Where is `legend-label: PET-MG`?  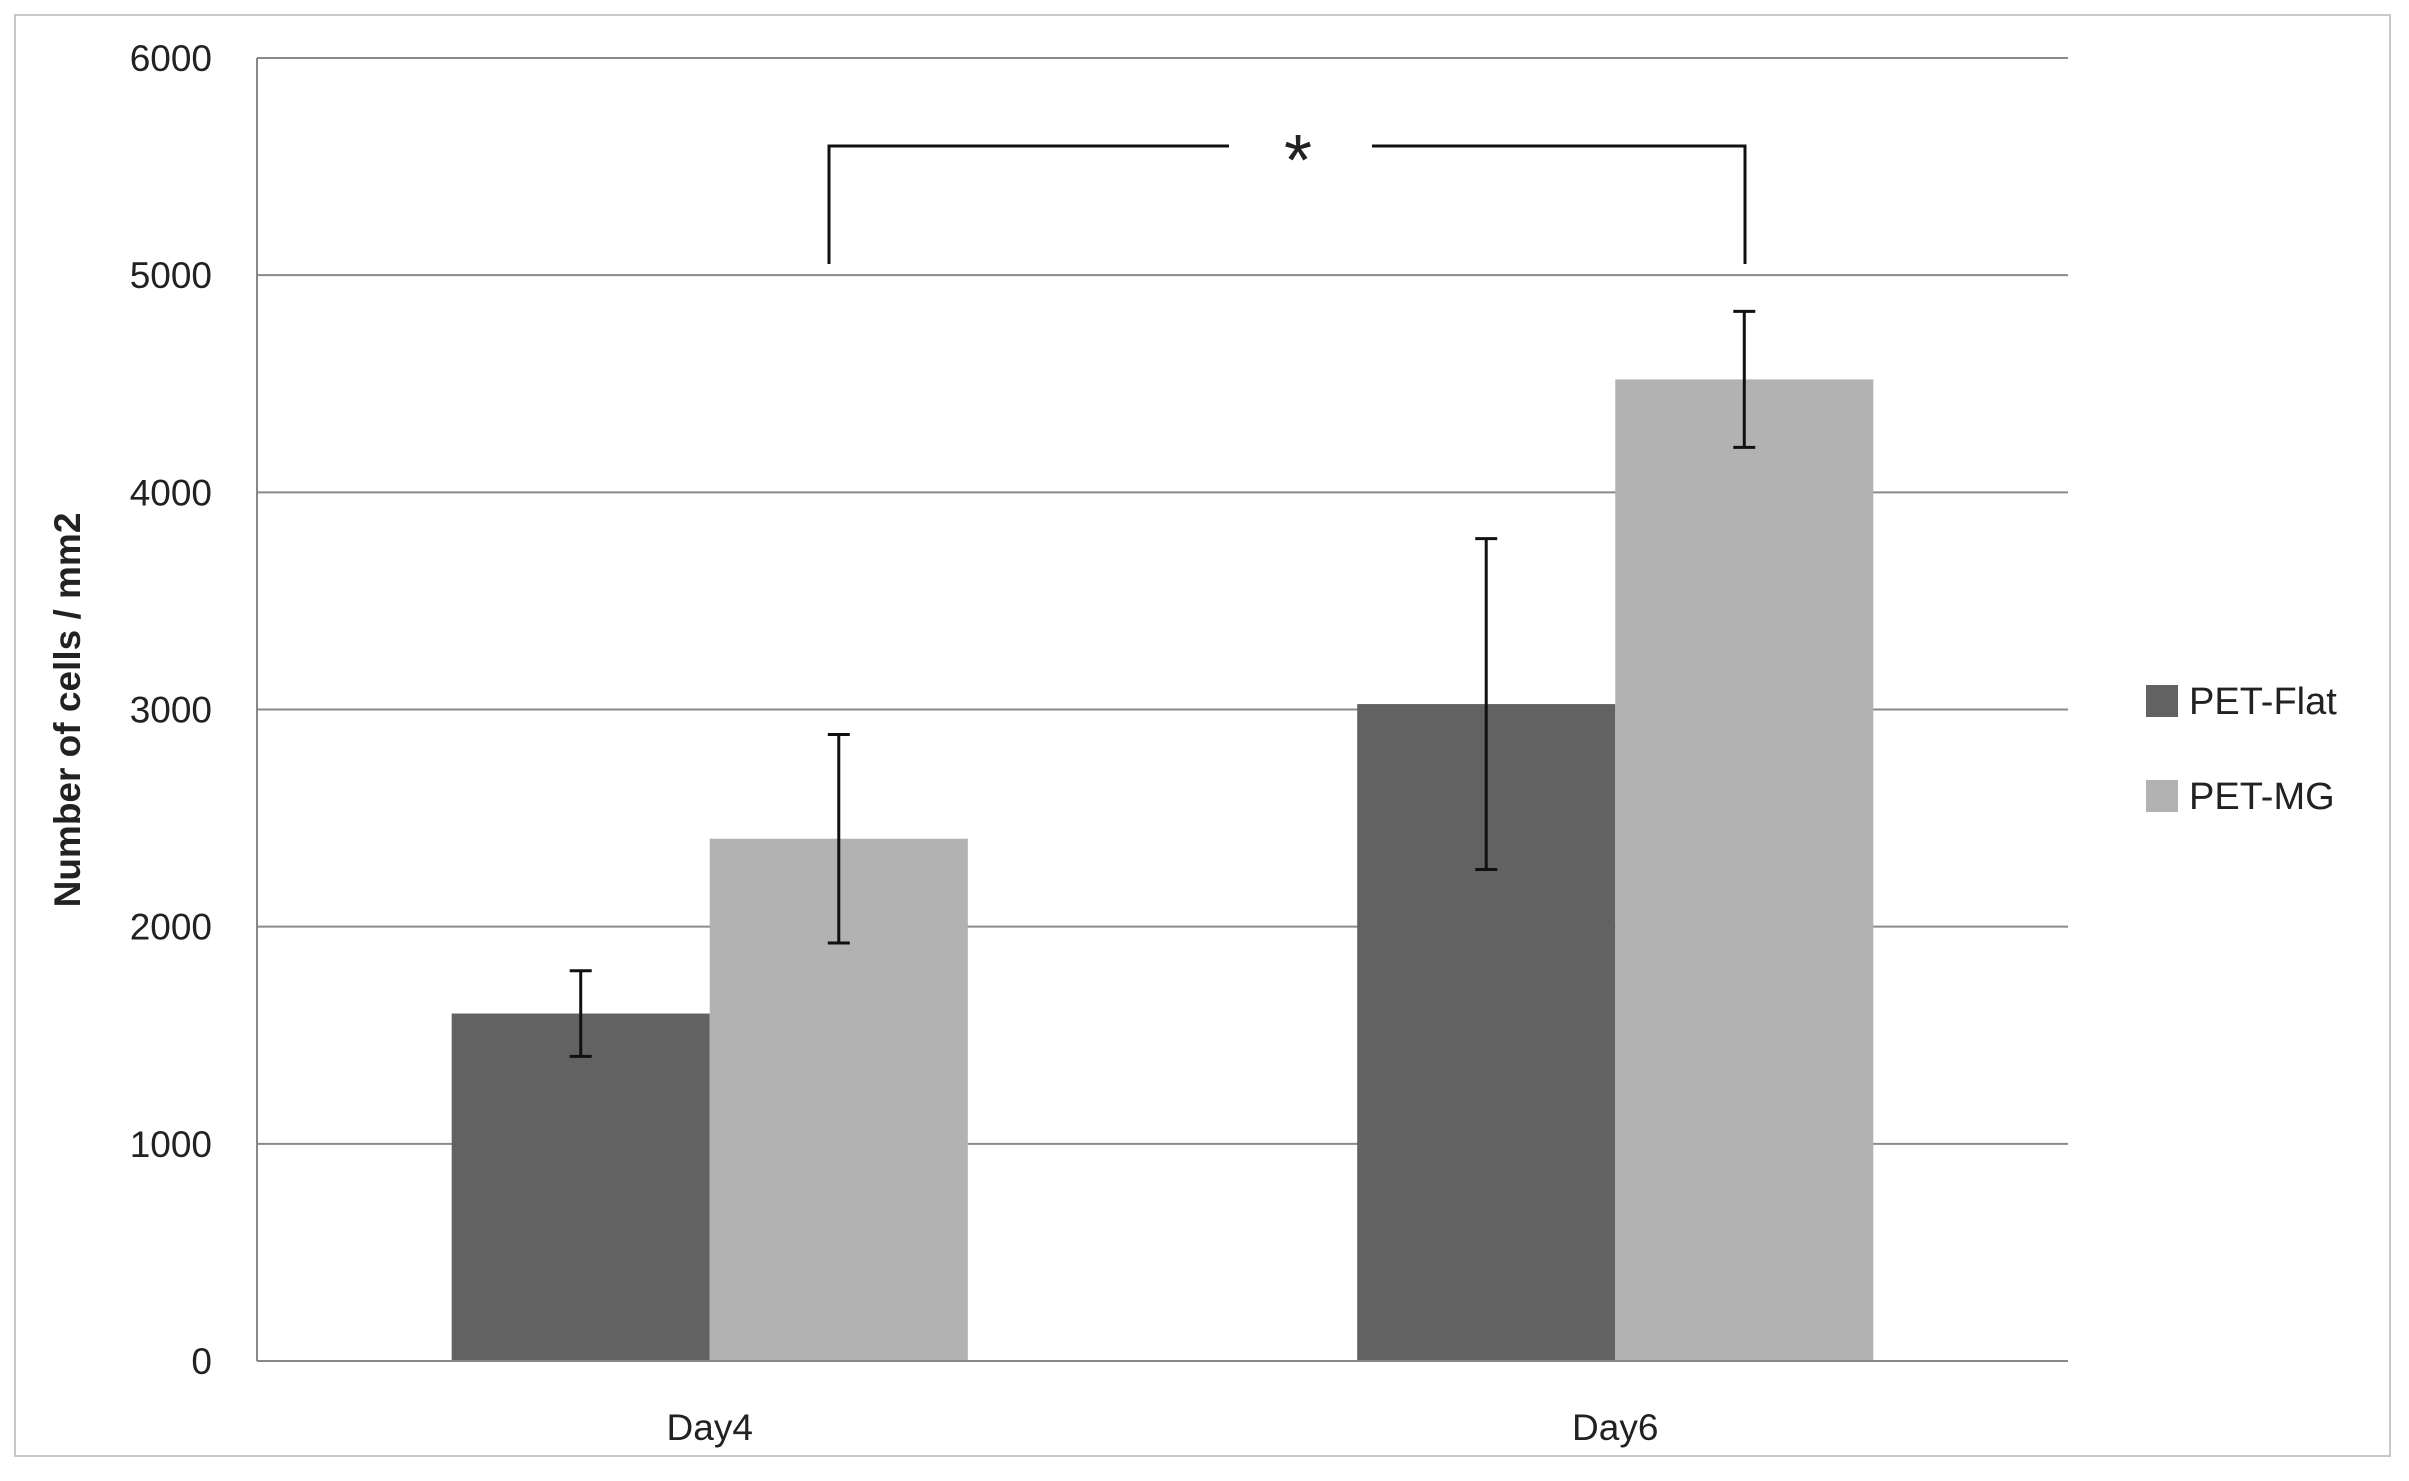
legend-label: PET-MG is located at coordinates (2262, 797).